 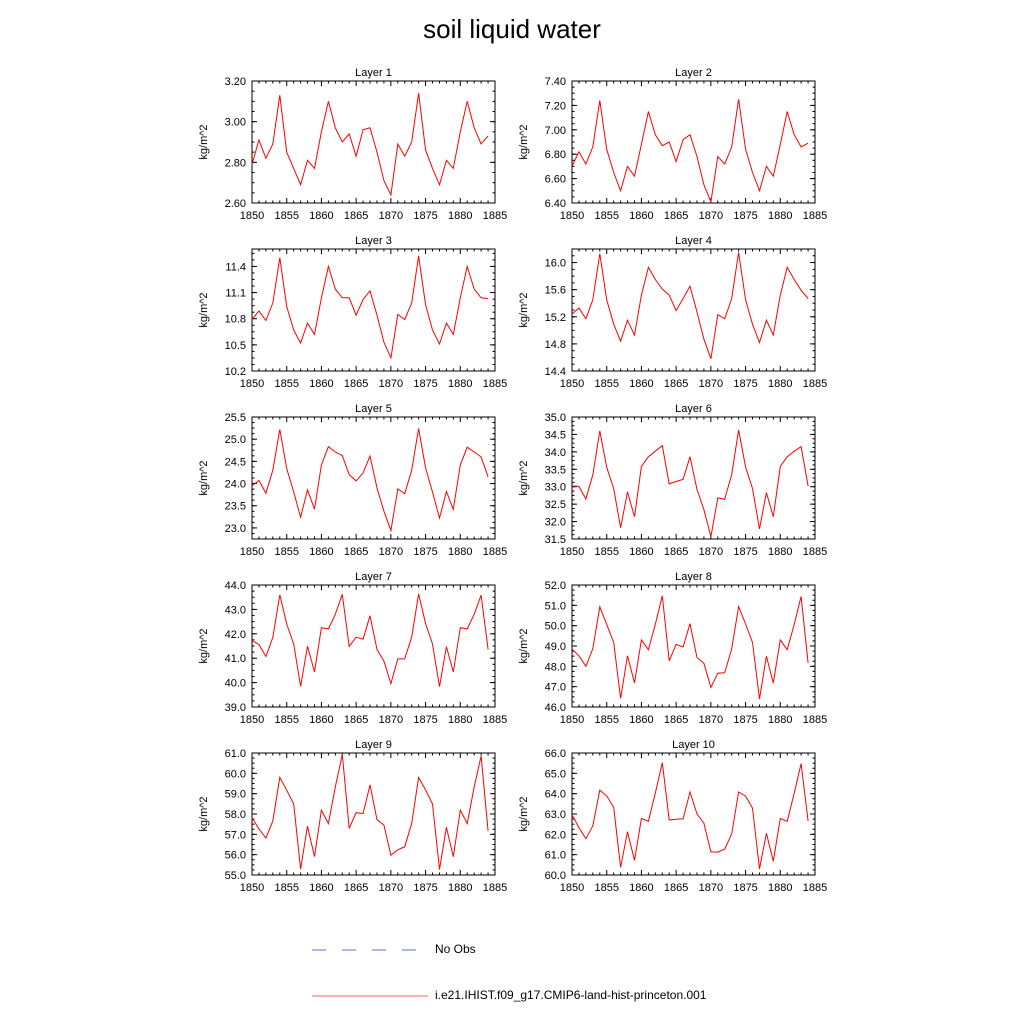 I want to click on legend-swatch-no-obs, so click(x=365, y=950).